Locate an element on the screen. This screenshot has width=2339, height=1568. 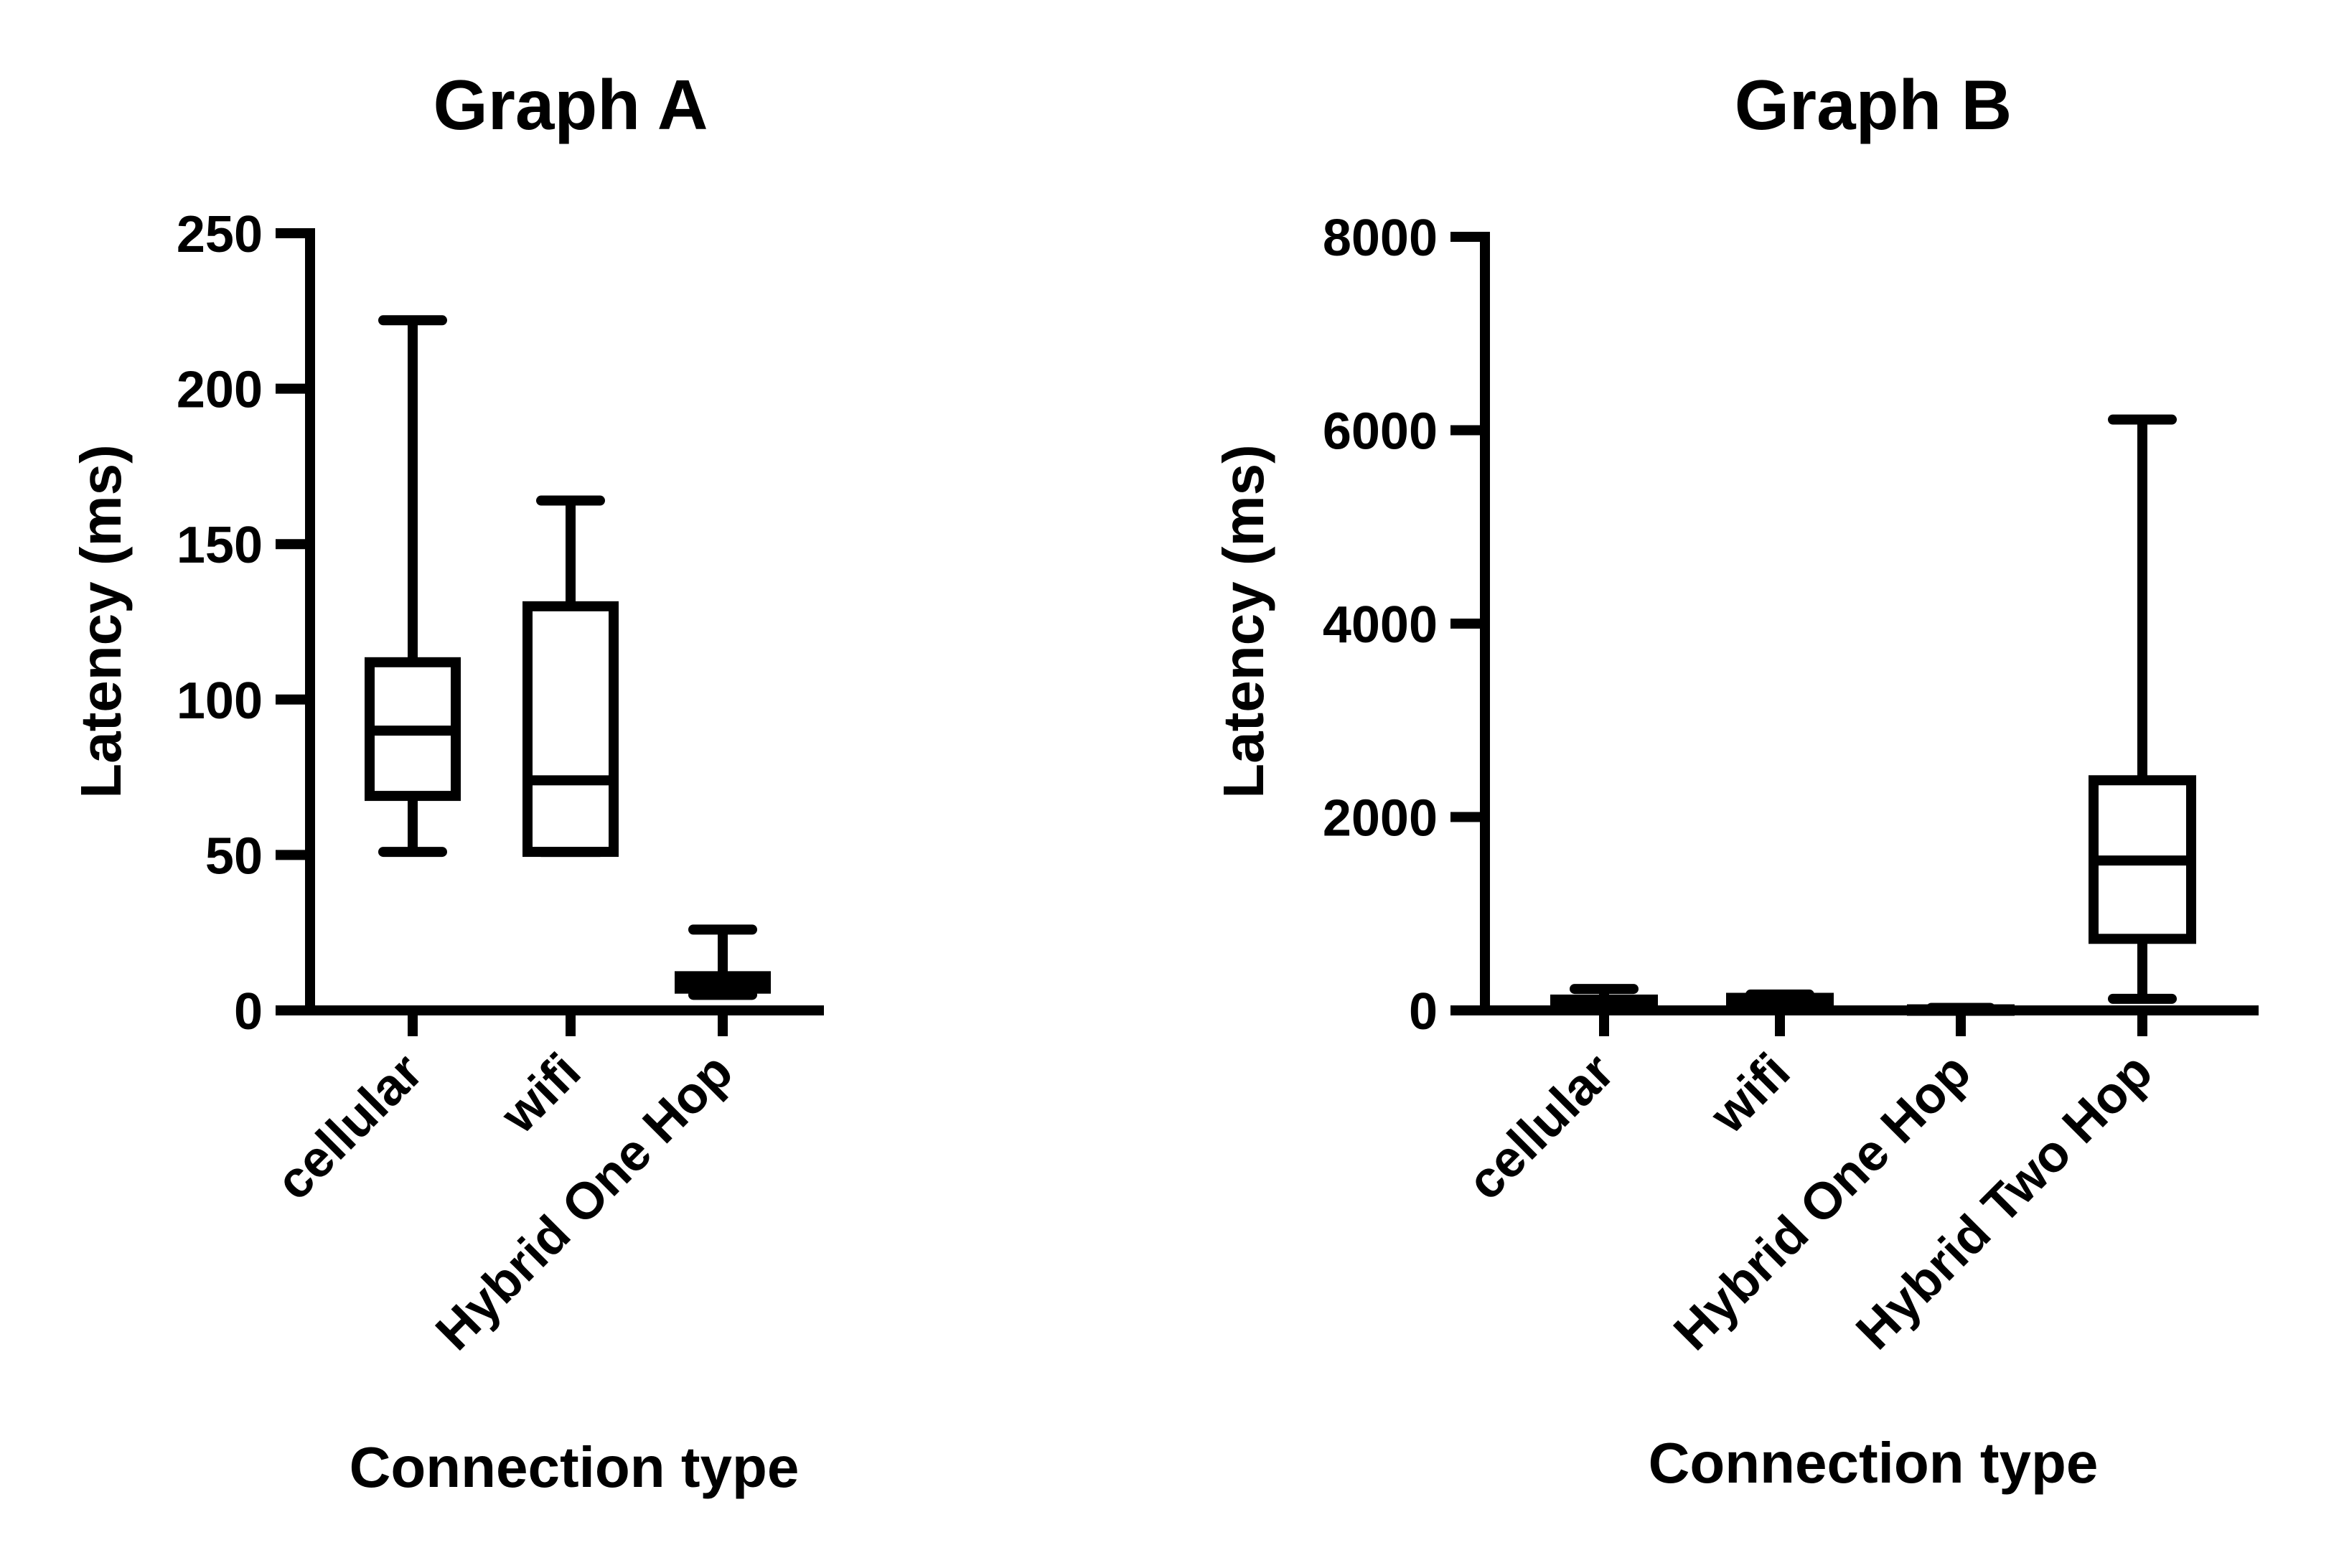
y-tick-label: 2000 is located at coordinates (1380, 819).